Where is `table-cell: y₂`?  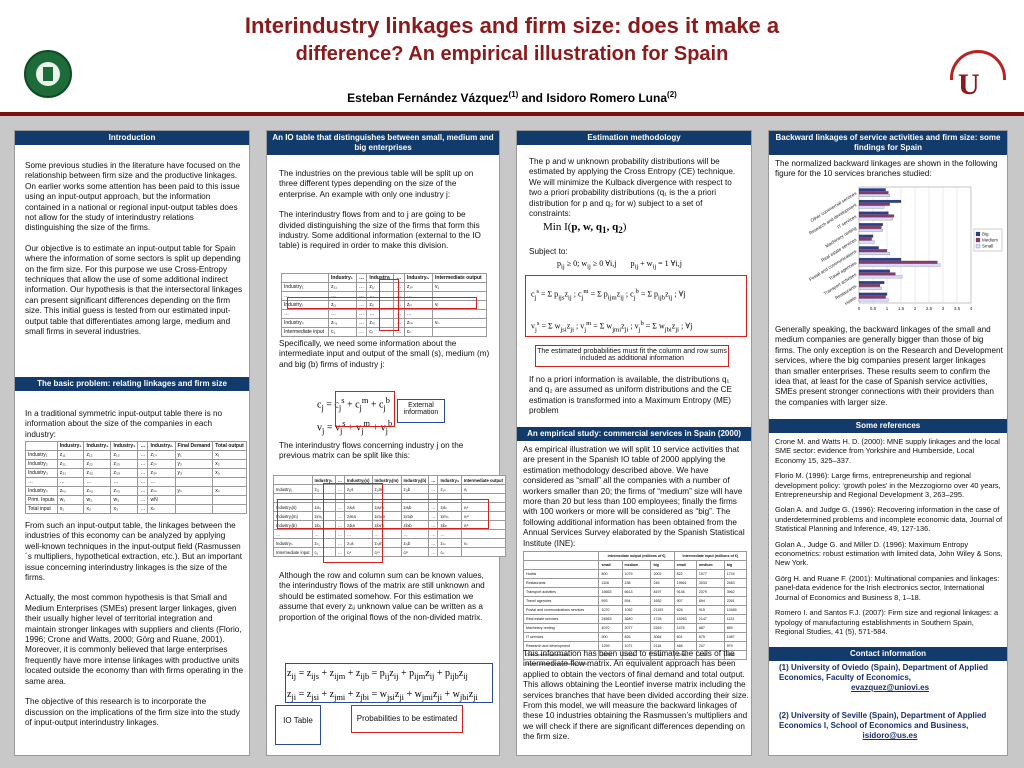
table-cell: y₂ is located at coordinates (194, 464).